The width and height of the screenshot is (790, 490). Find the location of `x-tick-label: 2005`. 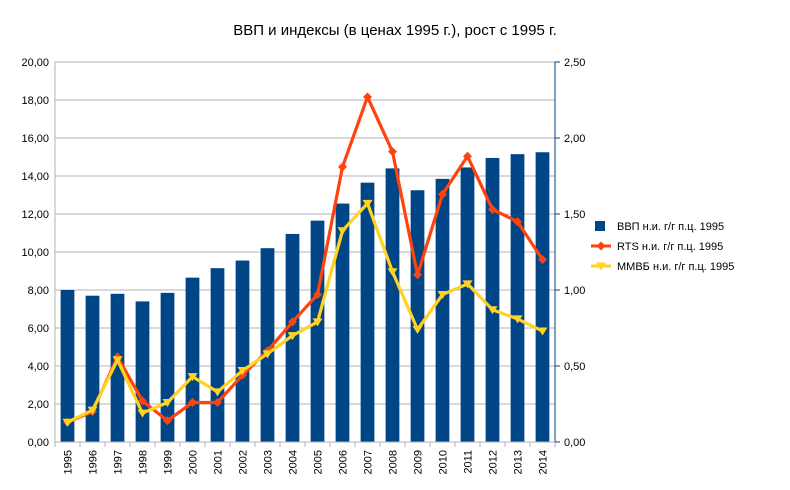

x-tick-label: 2005 is located at coordinates (319, 462).